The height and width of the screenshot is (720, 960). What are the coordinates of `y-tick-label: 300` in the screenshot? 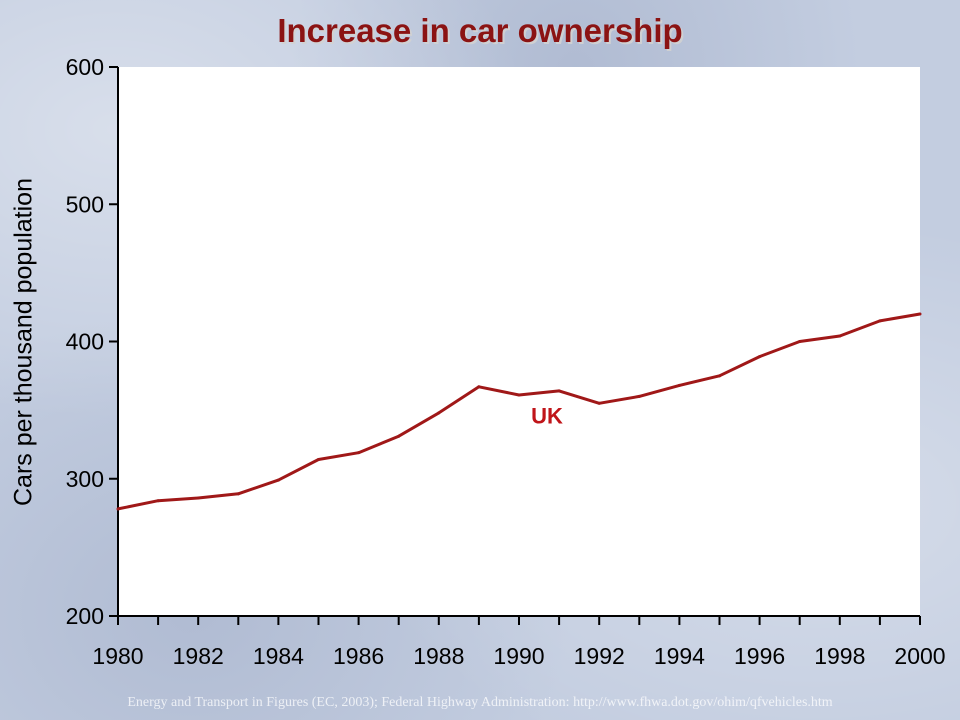 It's located at (85, 479).